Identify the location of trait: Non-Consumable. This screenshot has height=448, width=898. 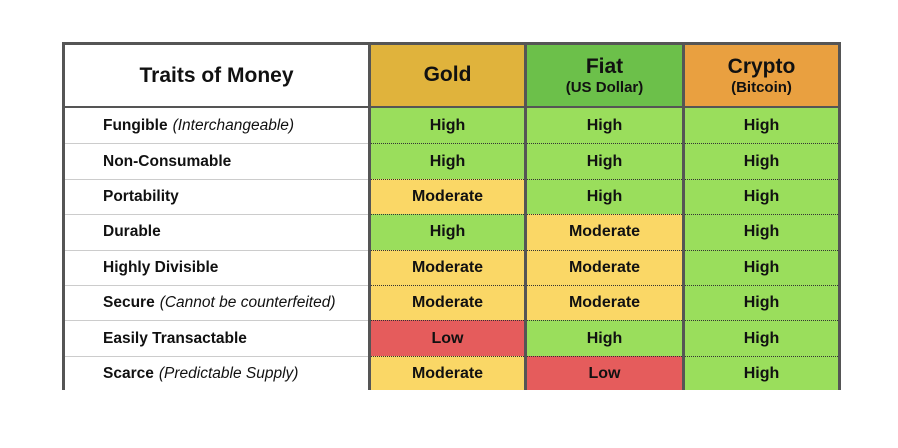
(167, 161).